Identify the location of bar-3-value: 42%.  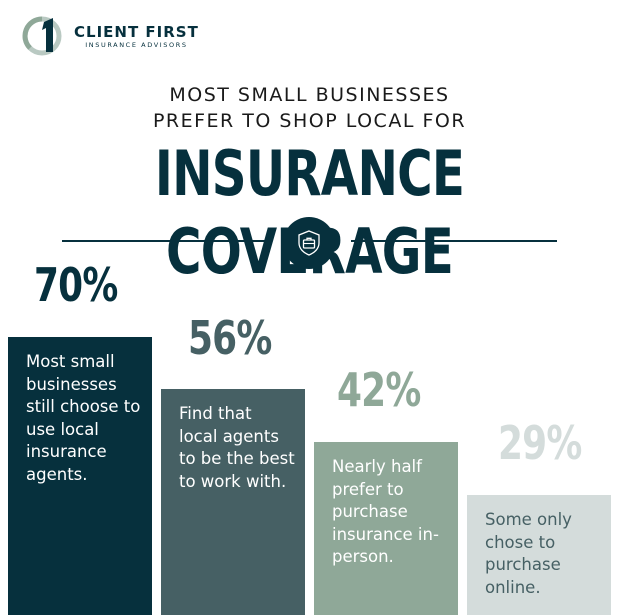
(379, 390).